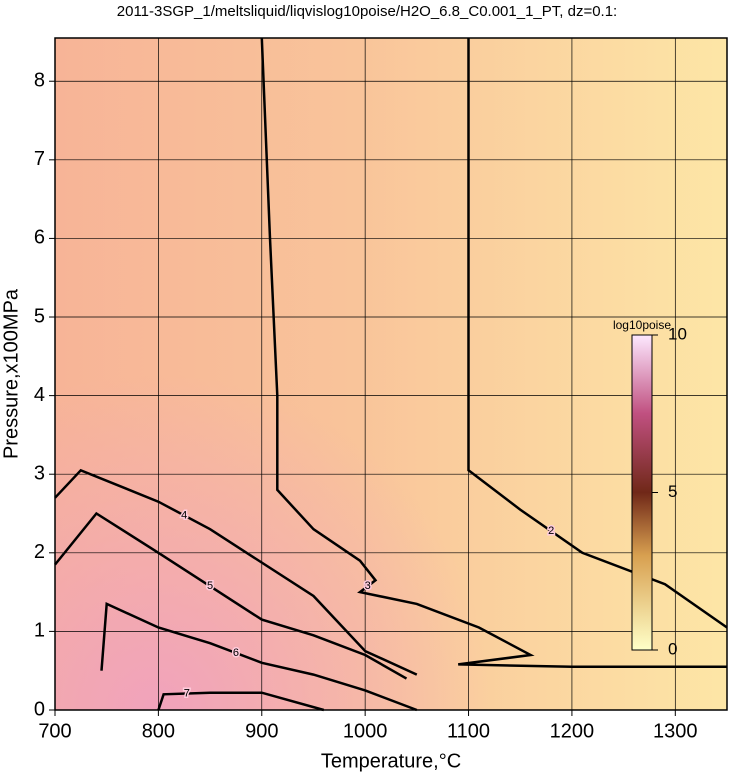 The width and height of the screenshot is (734, 781). Describe the element at coordinates (642, 492) in the screenshot. I see `colorbar` at that location.